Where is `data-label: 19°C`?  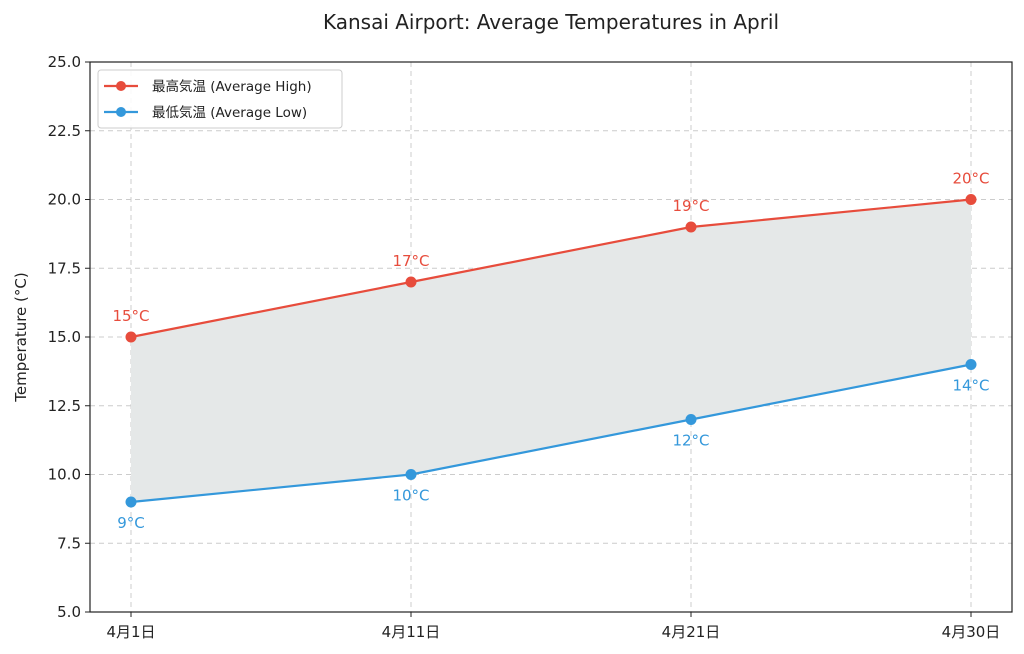 data-label: 19°C is located at coordinates (690, 206).